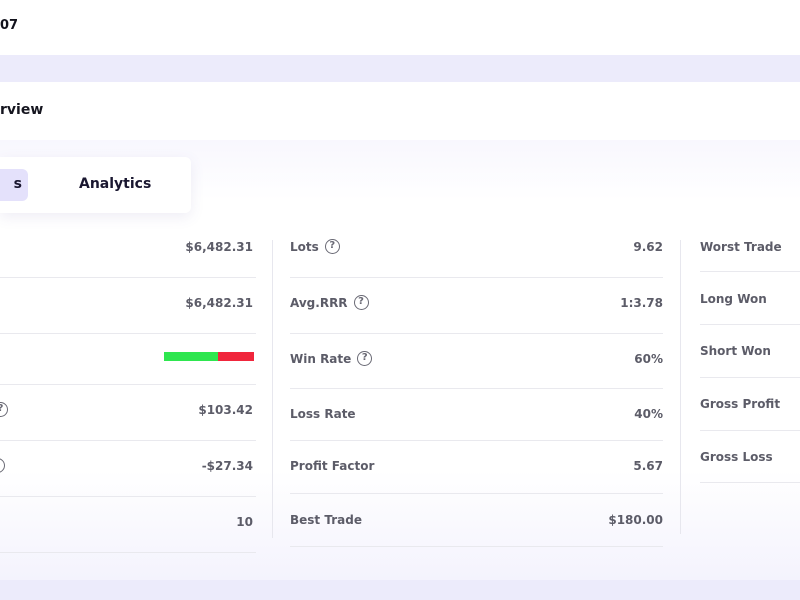 The width and height of the screenshot is (800, 600). Describe the element at coordinates (476, 520) in the screenshot. I see `stat-row: Best Trade $180.00` at that location.